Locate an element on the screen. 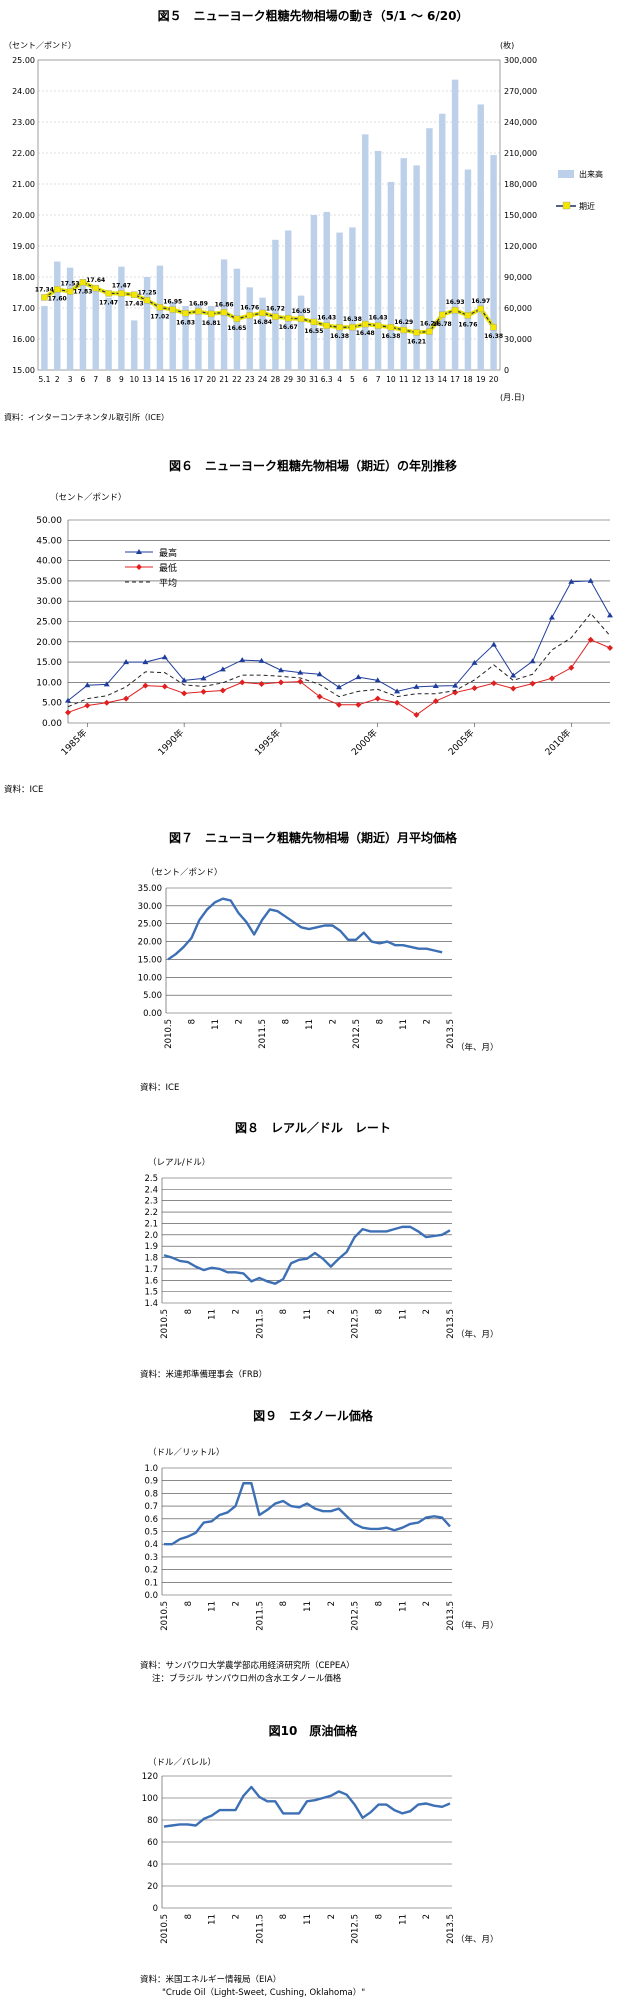 This screenshot has width=626, height=2000. fig9-x-tick: 2010.5 is located at coordinates (165, 1616).